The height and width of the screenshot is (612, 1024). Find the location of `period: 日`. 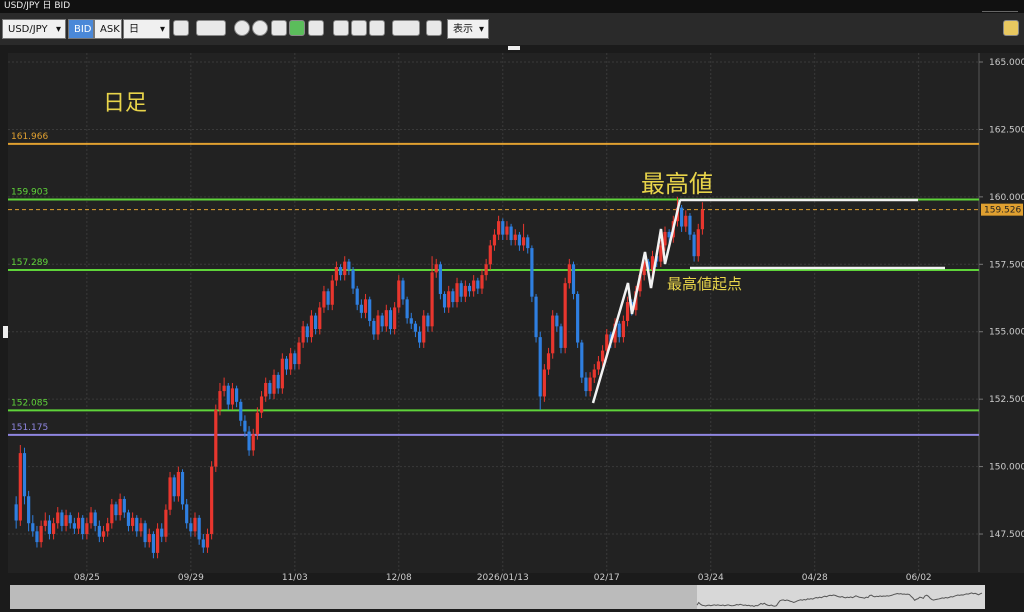

period: 日 is located at coordinates (134, 29).